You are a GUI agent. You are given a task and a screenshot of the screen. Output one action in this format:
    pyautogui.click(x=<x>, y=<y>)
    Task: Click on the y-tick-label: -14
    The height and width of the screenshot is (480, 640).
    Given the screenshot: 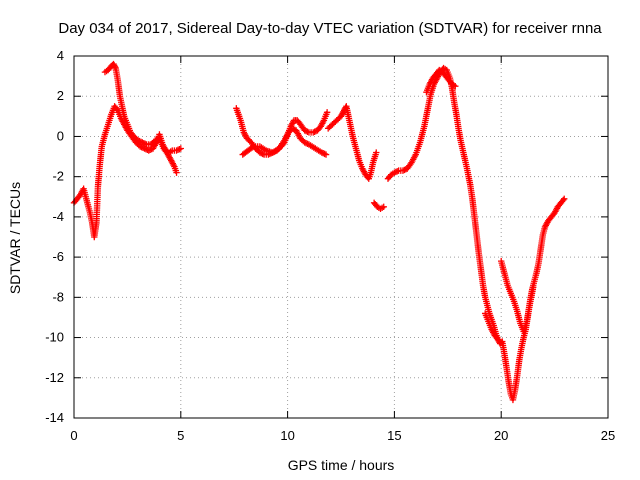 What is the action you would take?
    pyautogui.click(x=54, y=417)
    